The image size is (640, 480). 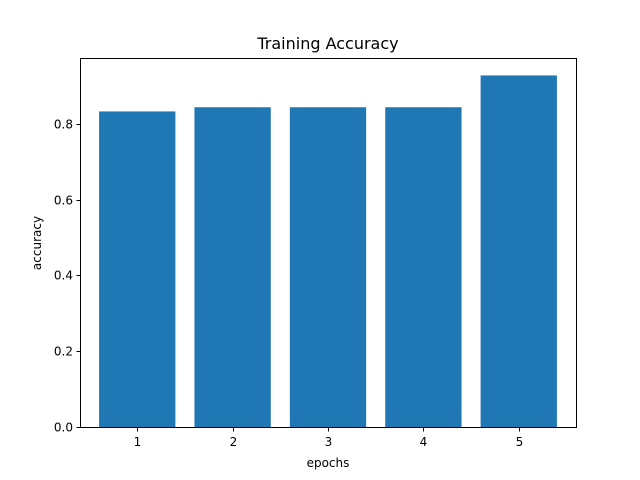 What do you see at coordinates (329, 442) in the screenshot?
I see `x-tick-label: 3` at bounding box center [329, 442].